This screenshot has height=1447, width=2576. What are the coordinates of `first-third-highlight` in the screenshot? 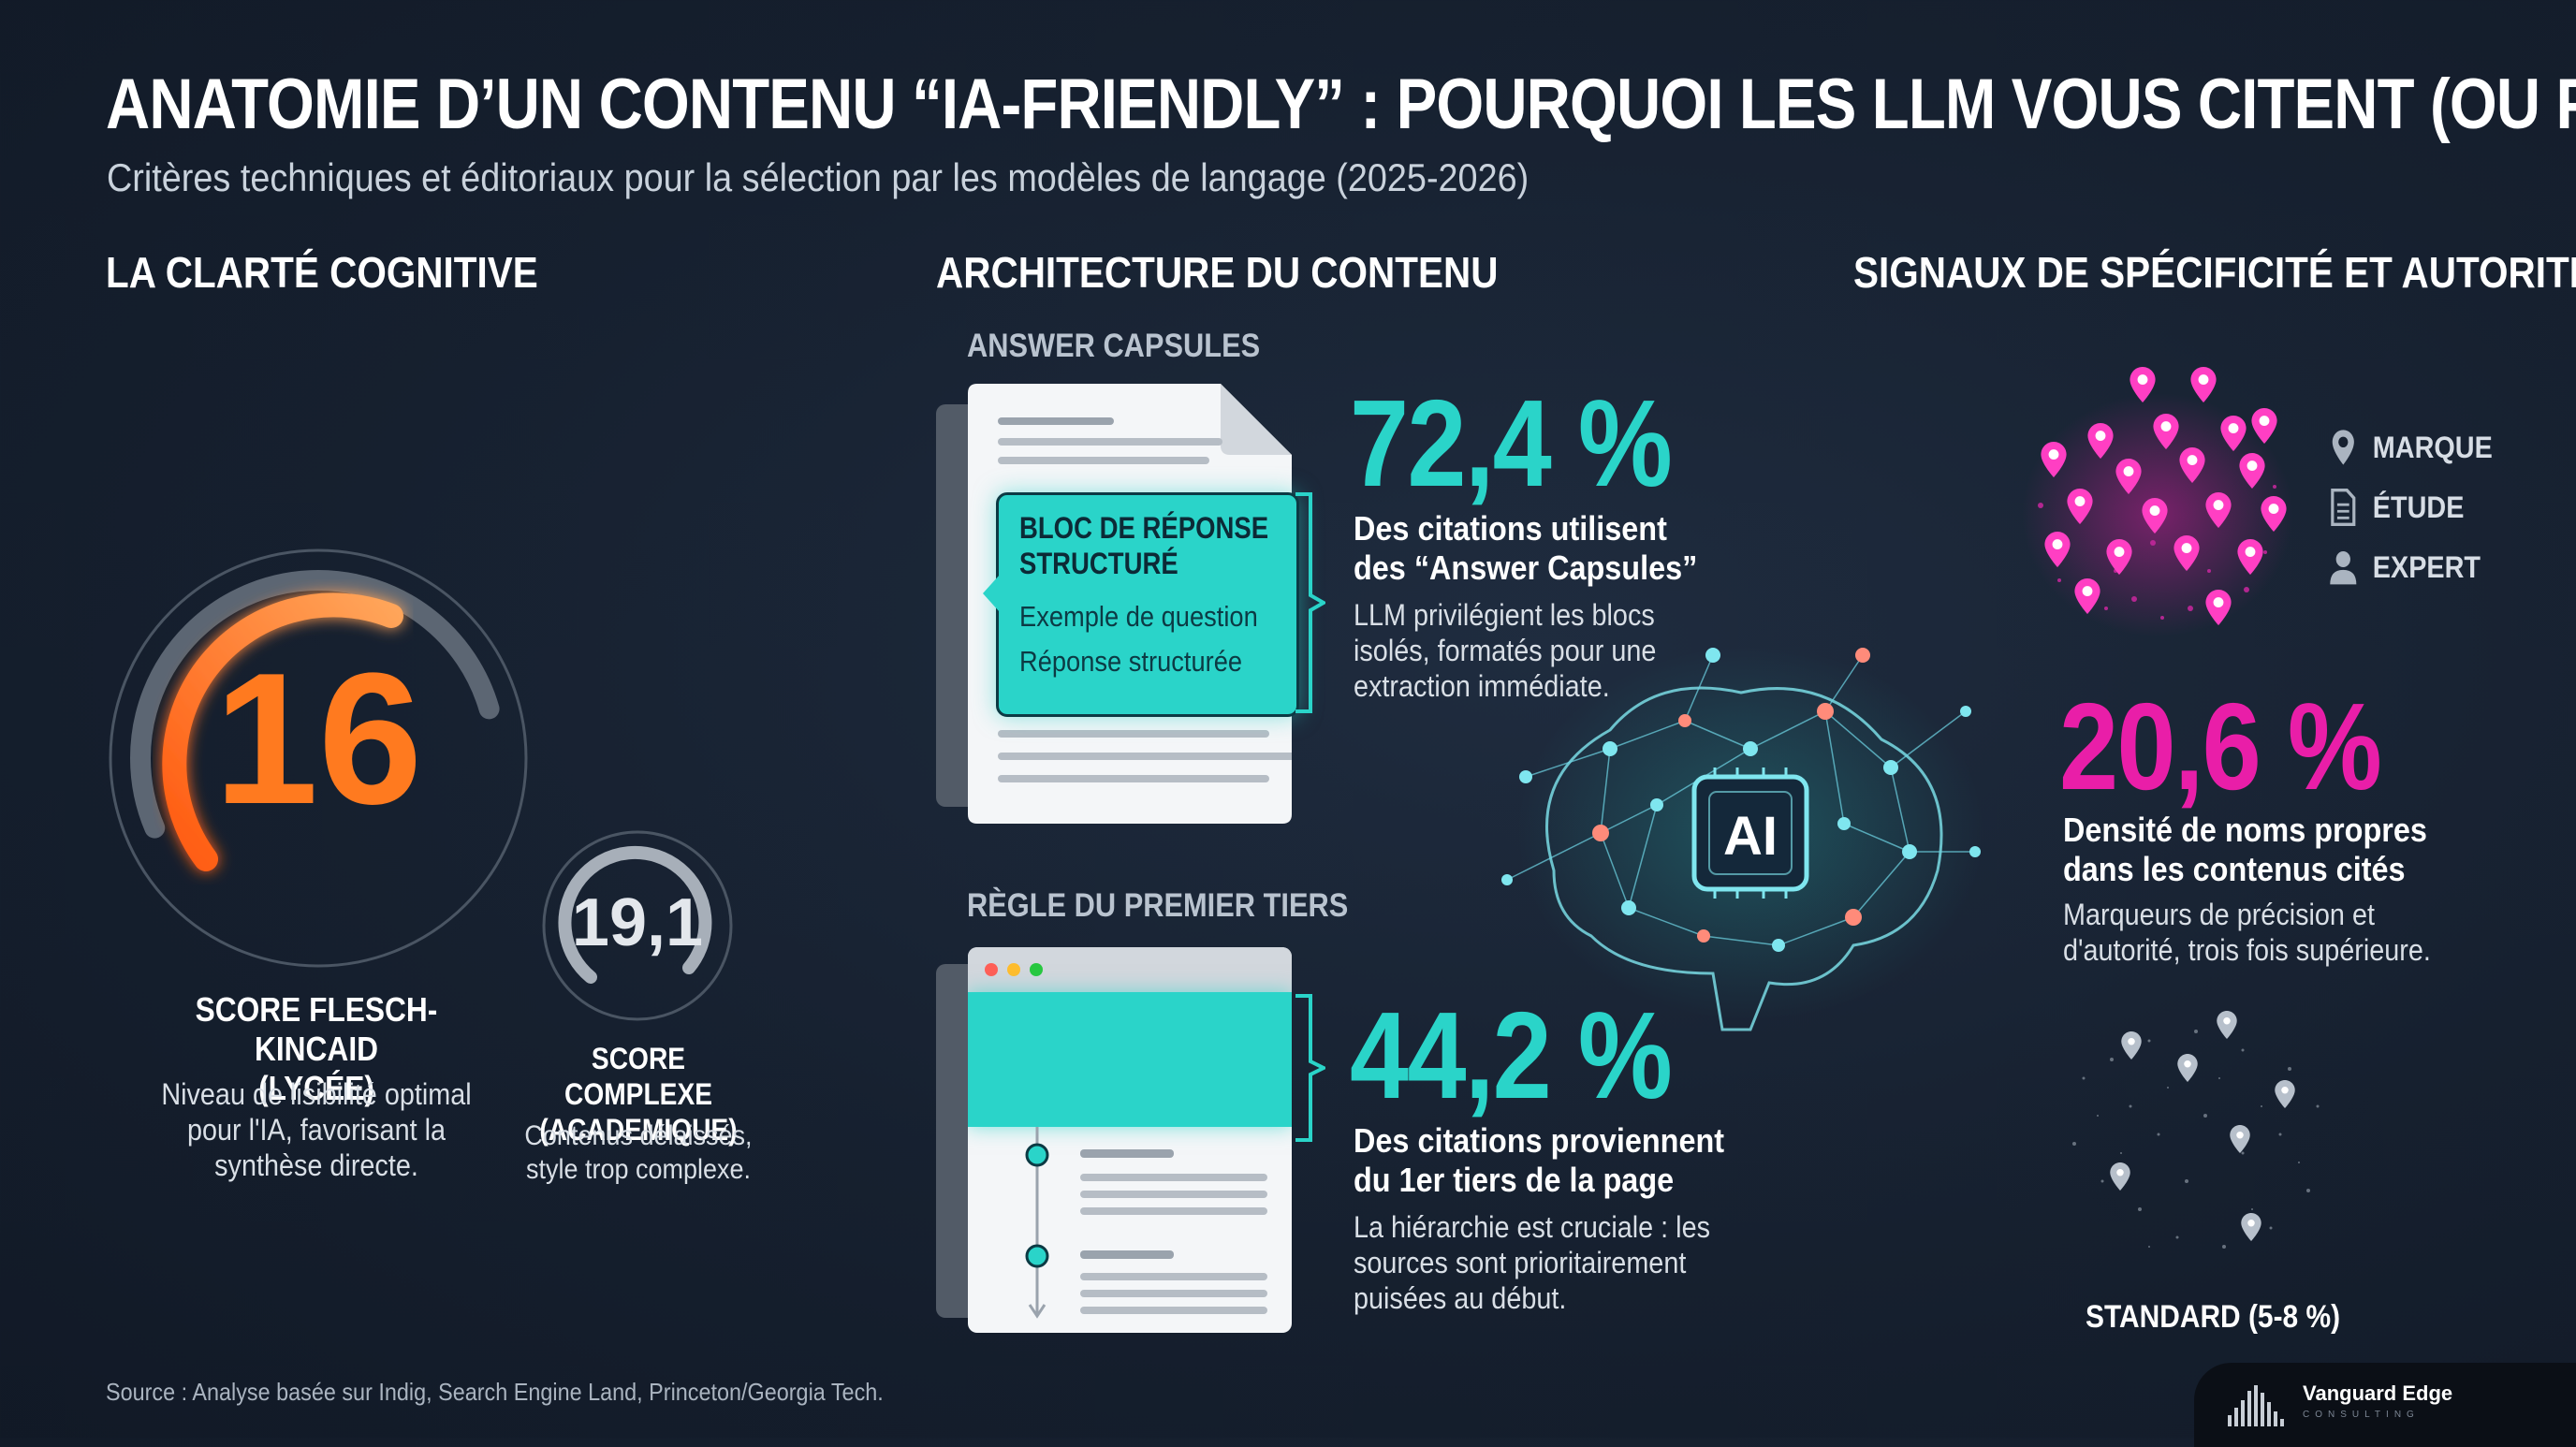 It's located at (1130, 1060).